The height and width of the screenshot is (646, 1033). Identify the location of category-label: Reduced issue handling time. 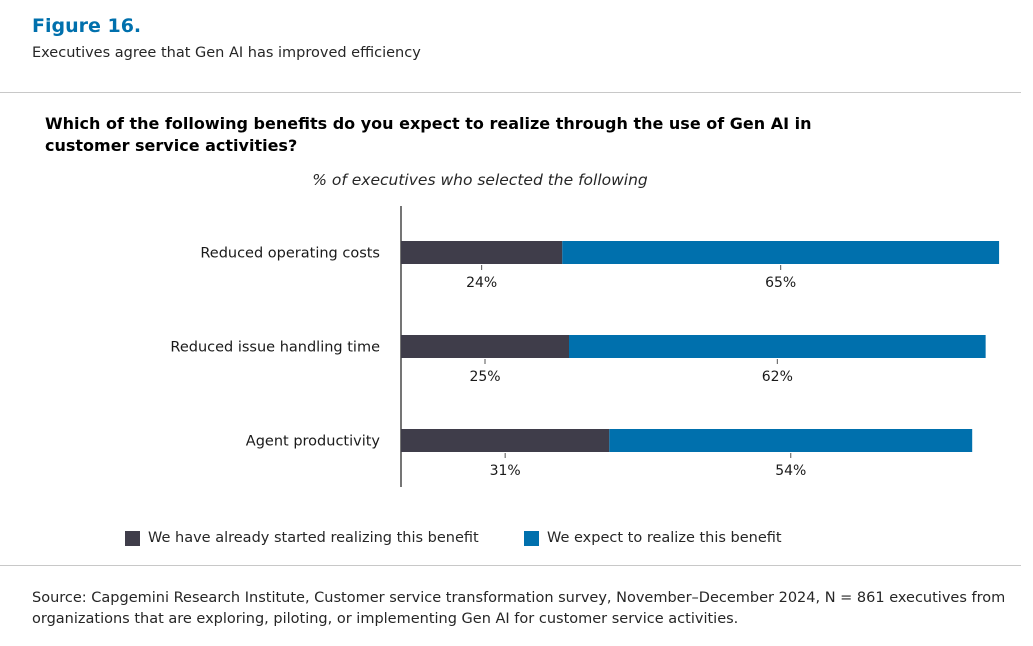
(275, 348).